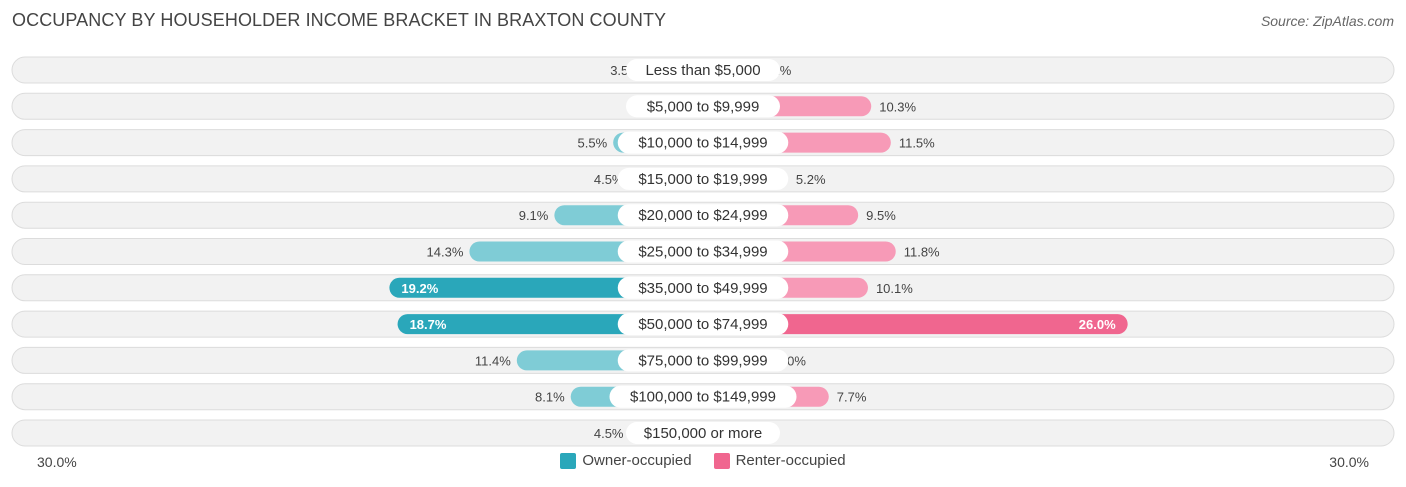 The image size is (1406, 487). Describe the element at coordinates (852, 397) in the screenshot. I see `renter-value-label: 7.7%` at that location.